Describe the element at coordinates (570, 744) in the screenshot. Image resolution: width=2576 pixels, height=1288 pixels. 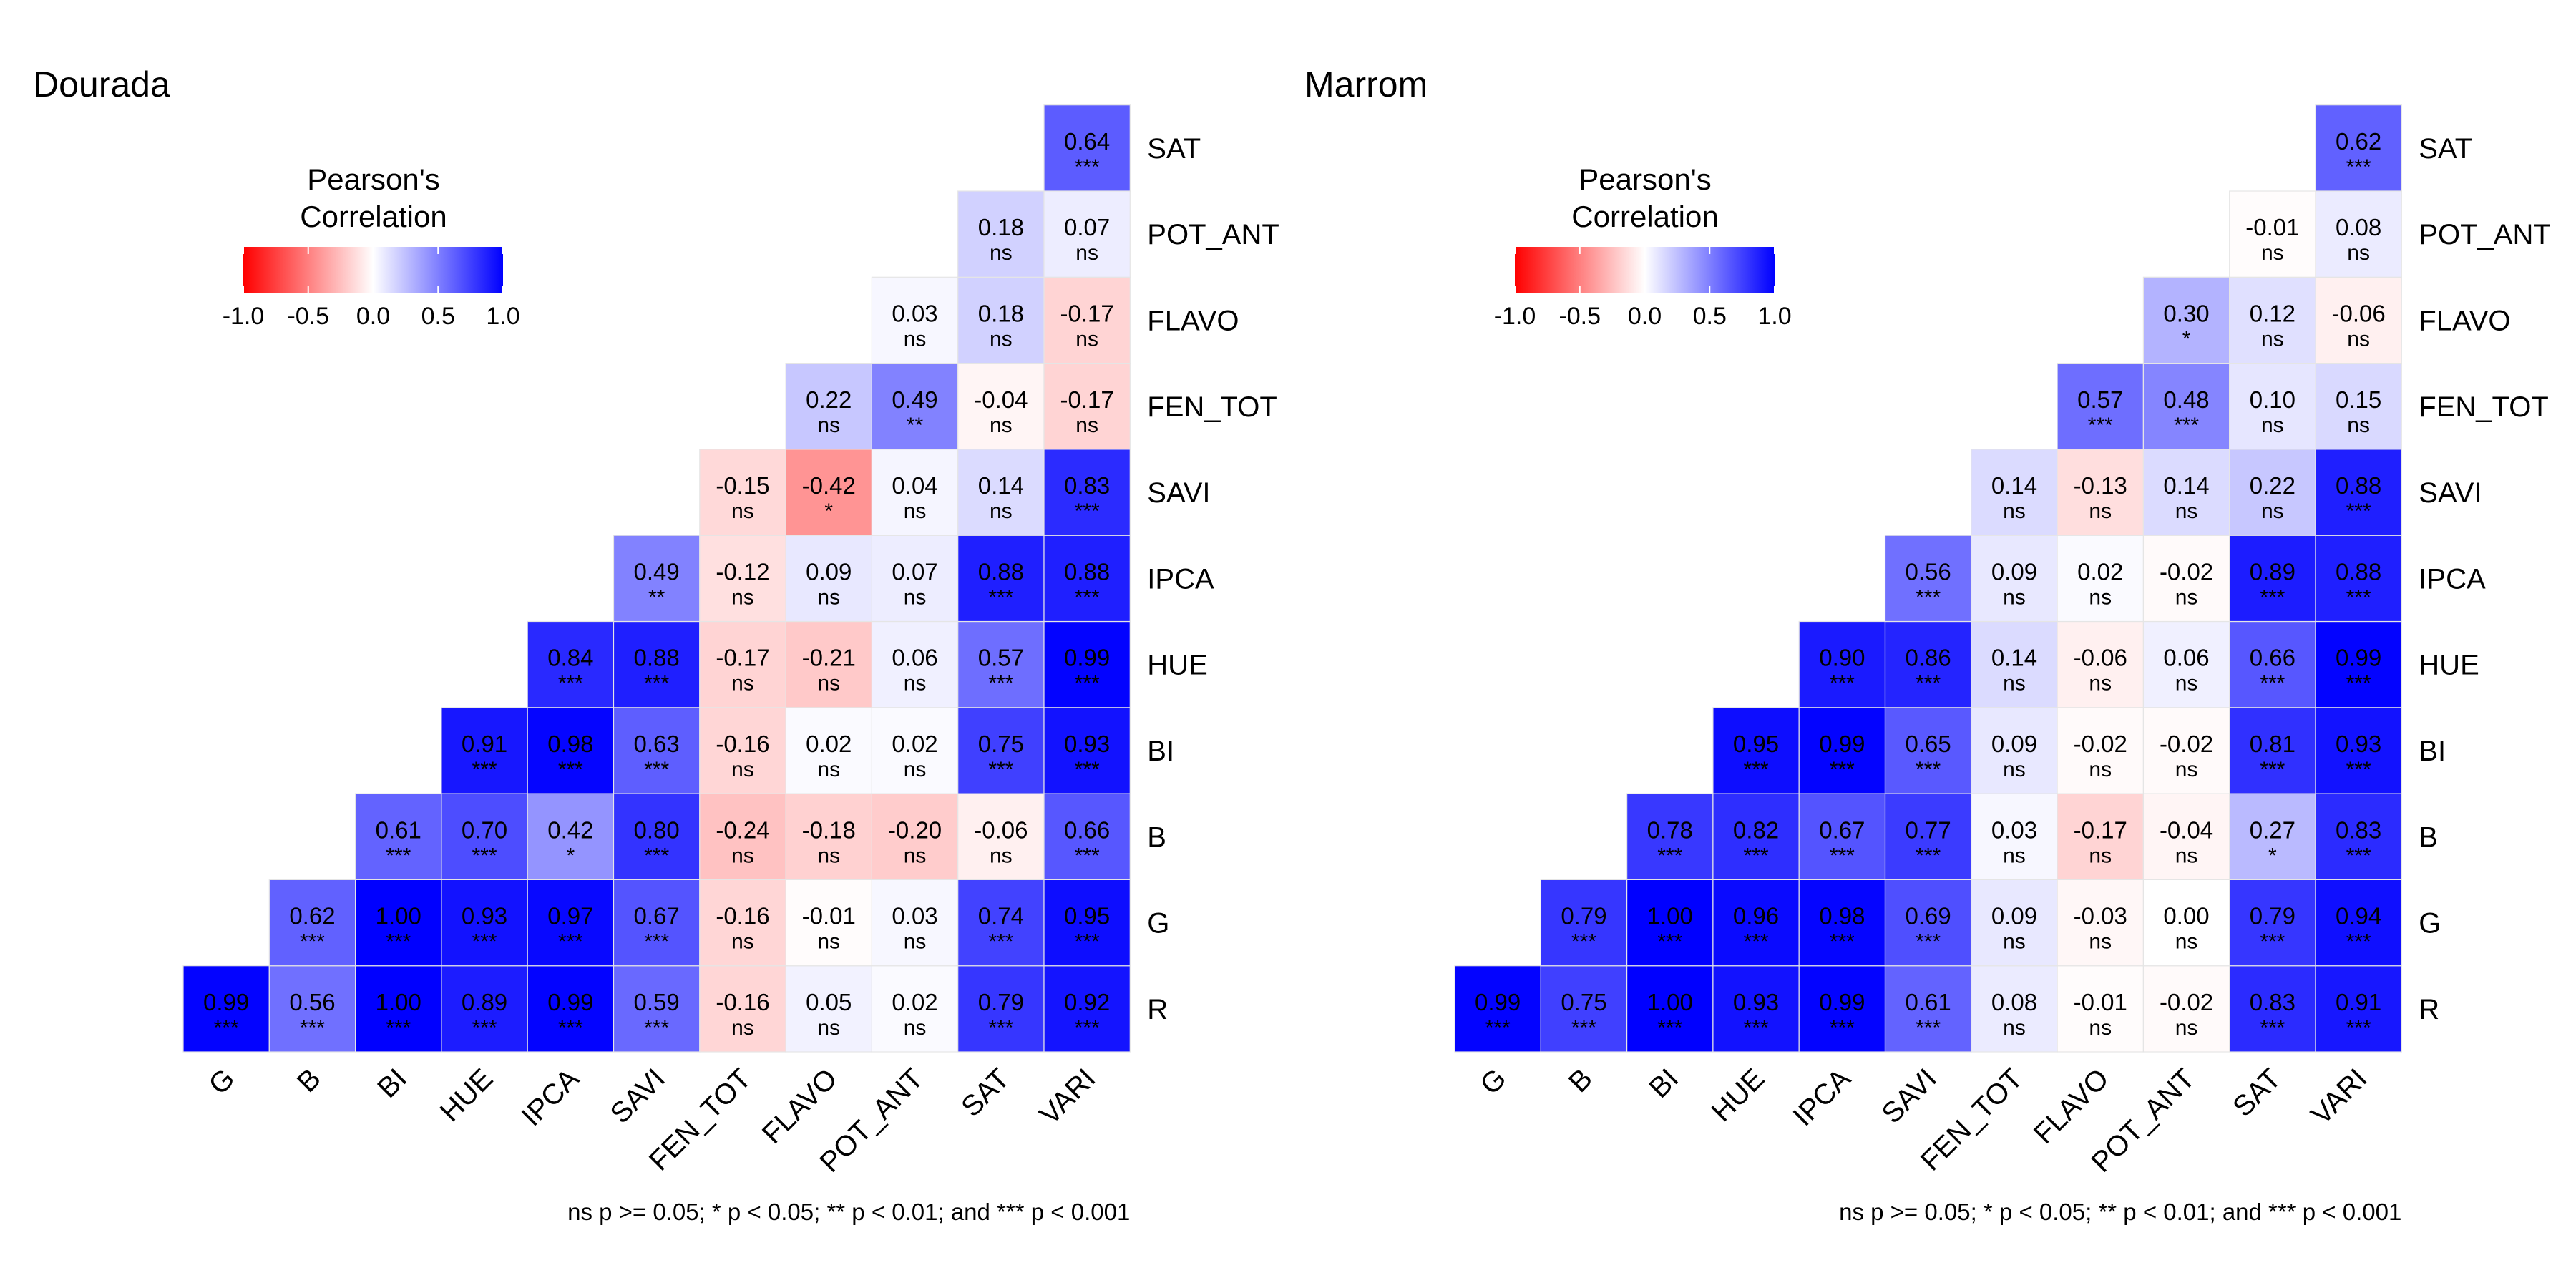
I see `cell-value: 0.98` at that location.